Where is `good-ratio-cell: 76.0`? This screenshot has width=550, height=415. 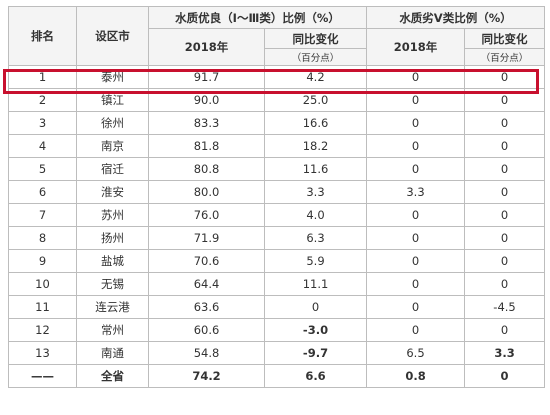
good-ratio-cell: 76.0 is located at coordinates (206, 215).